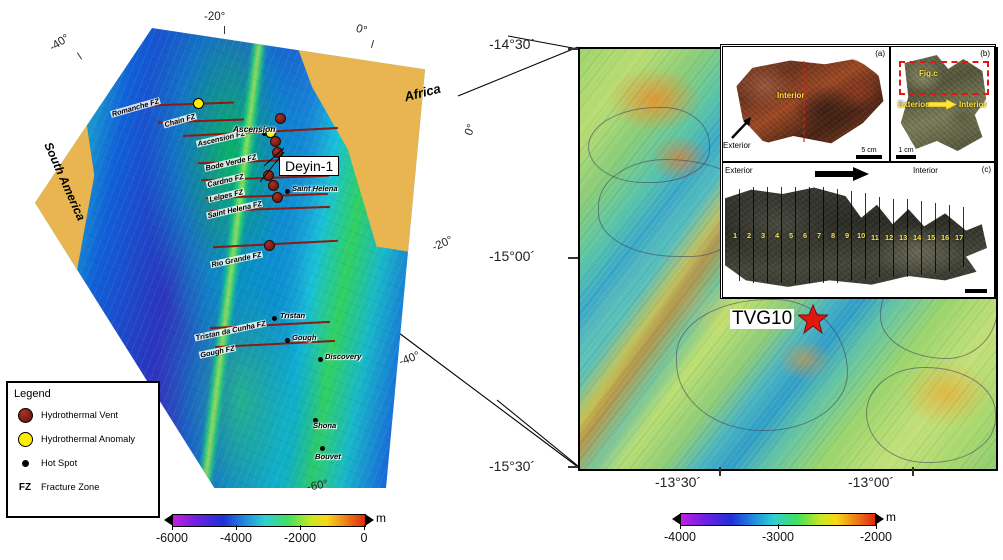  Describe the element at coordinates (739, 170) in the screenshot. I see `rock-c-exterior-label: Exterior` at that location.